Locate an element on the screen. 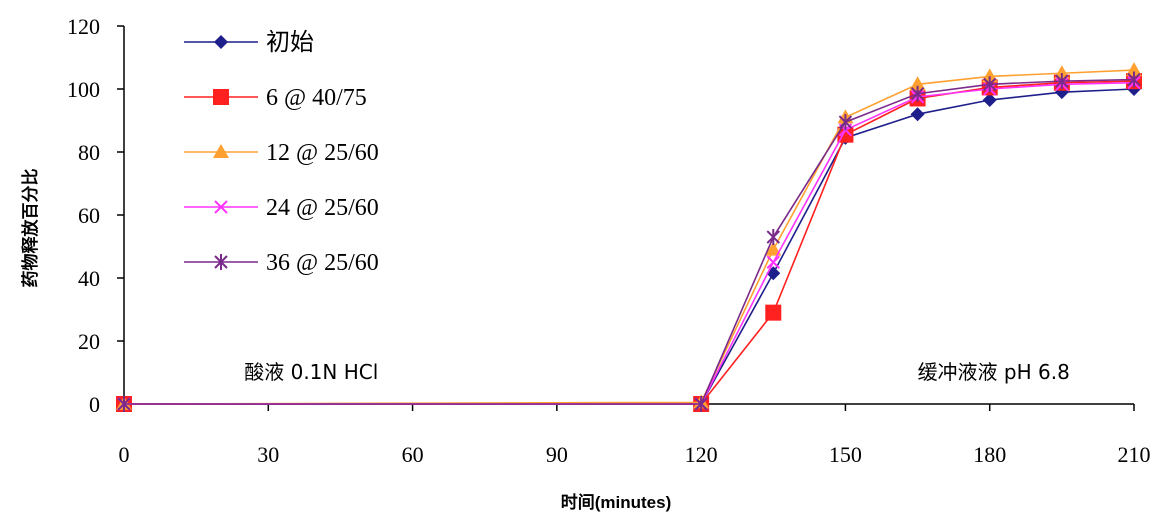 The height and width of the screenshot is (514, 1160). x-tick-label: 150 is located at coordinates (845, 454).